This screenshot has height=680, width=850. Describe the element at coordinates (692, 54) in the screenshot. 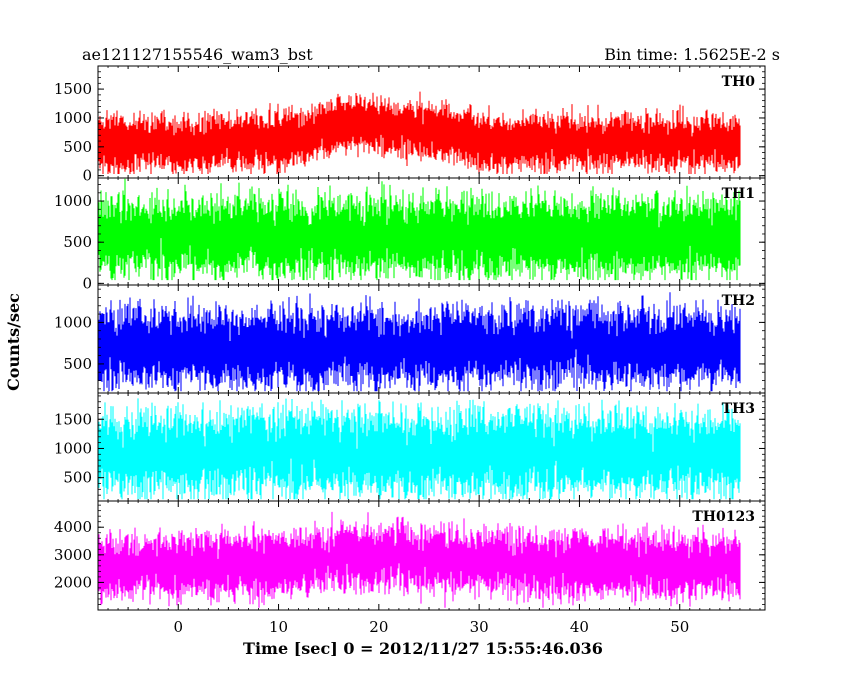

I see `bin-time-label: Bin time: 1.5625E-2 s` at that location.